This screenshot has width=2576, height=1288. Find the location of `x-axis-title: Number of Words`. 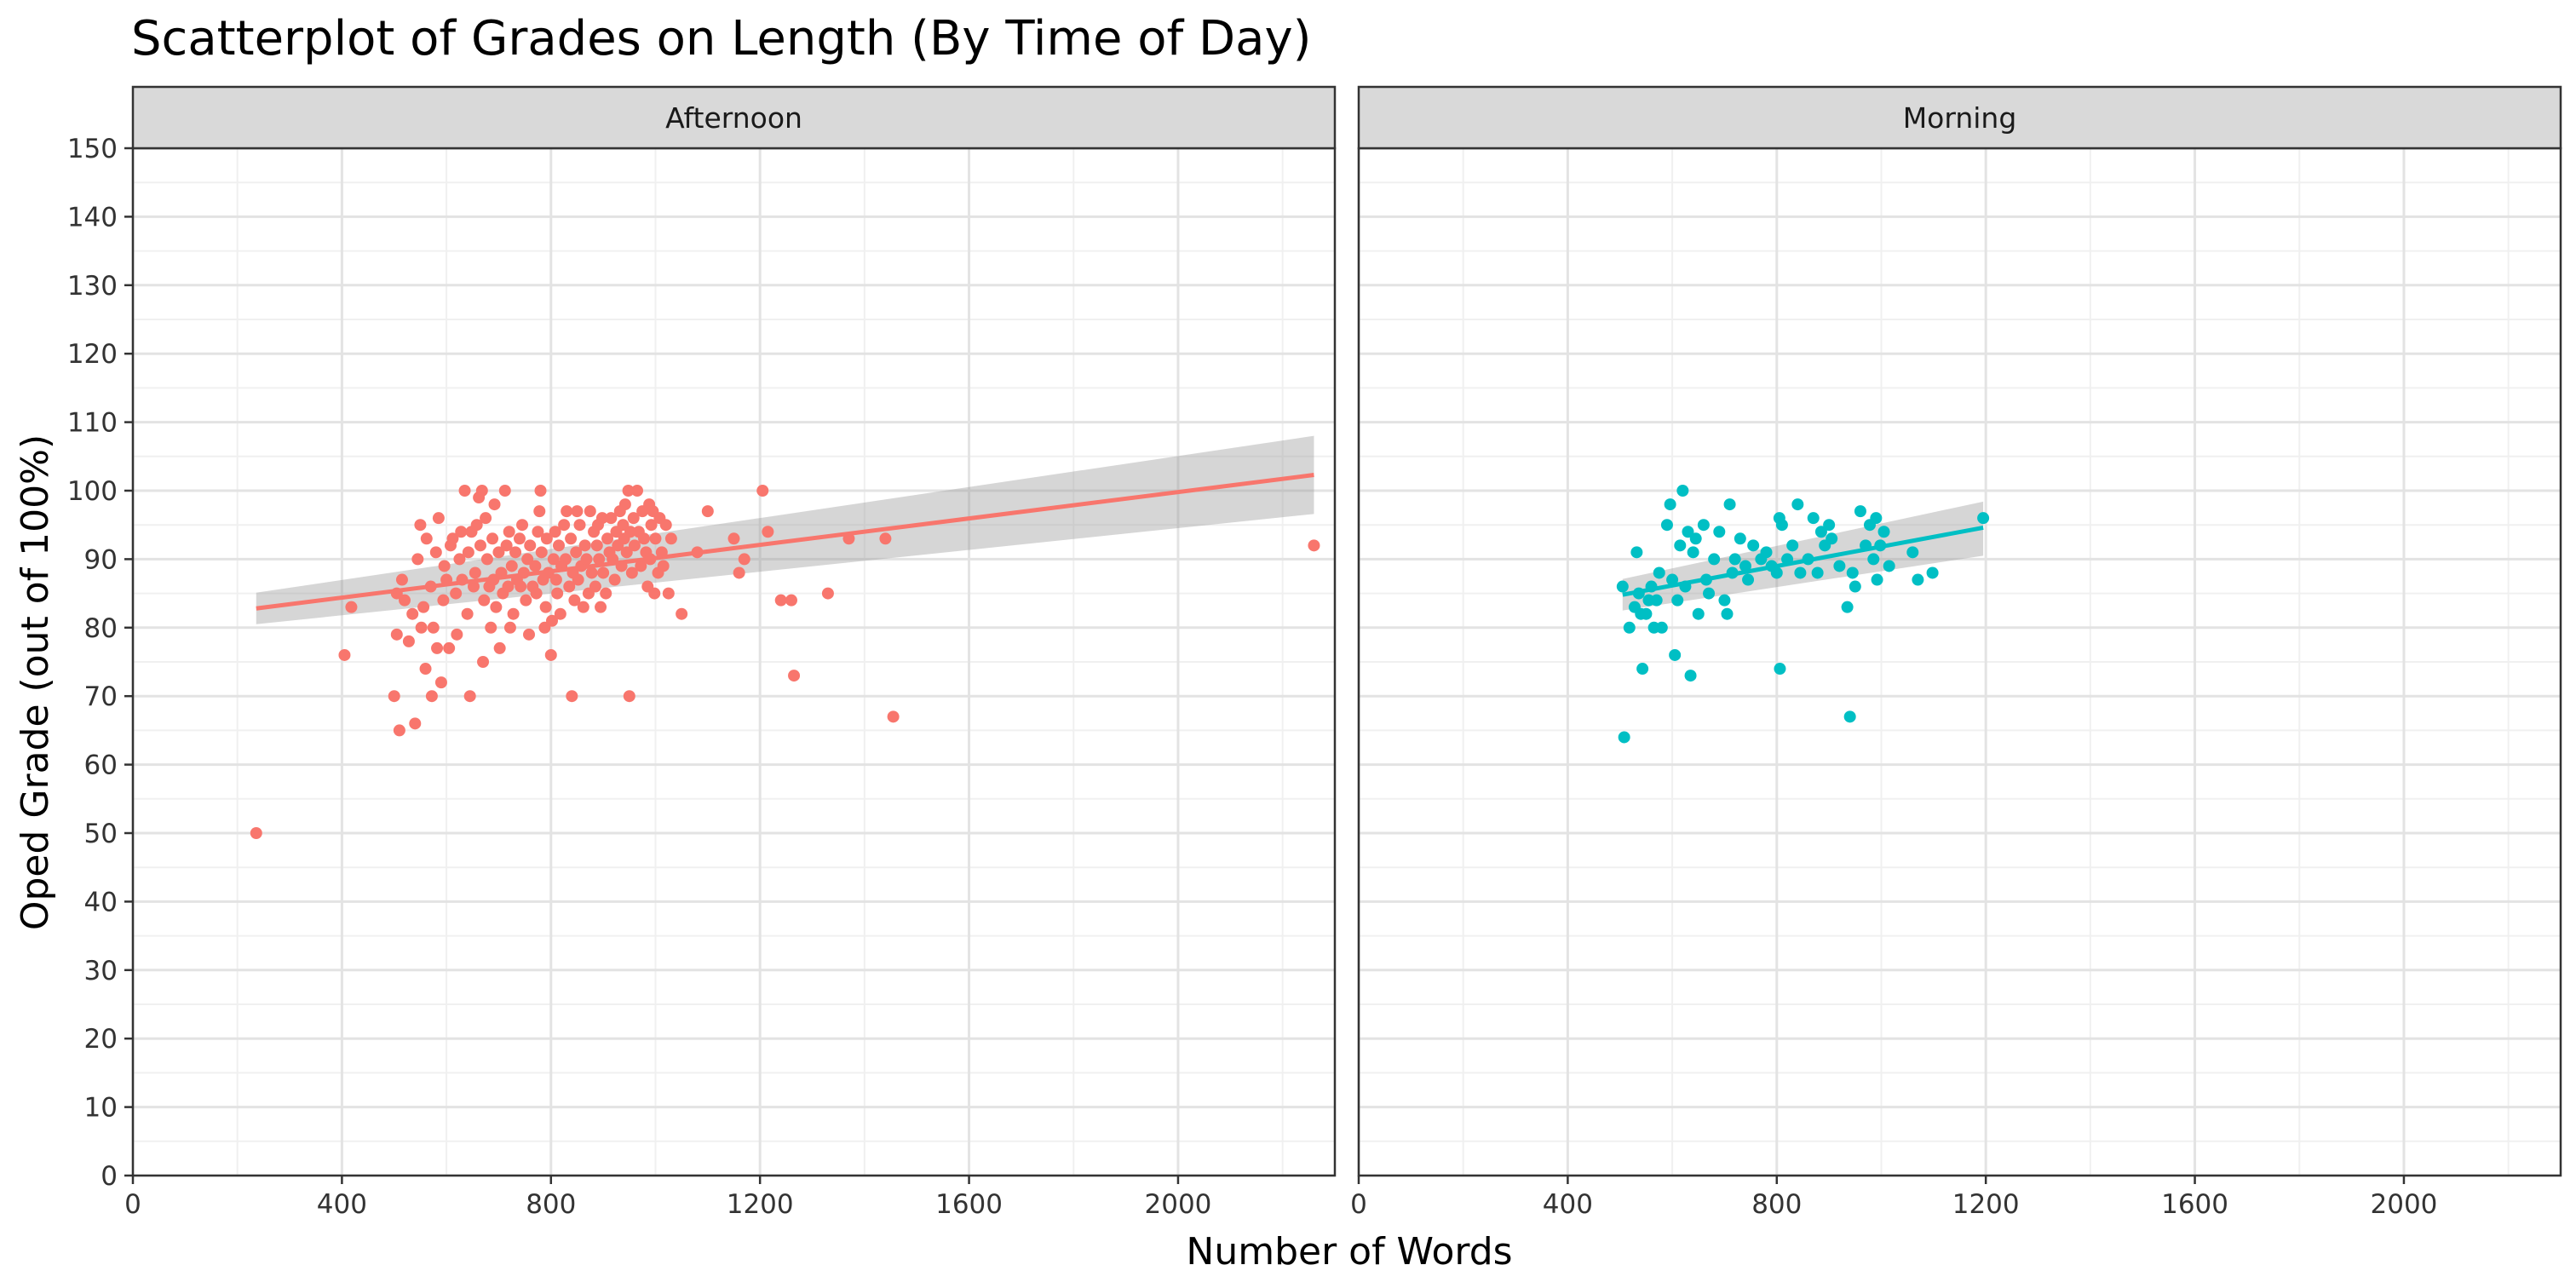

x-axis-title: Number of Words is located at coordinates (1349, 1252).